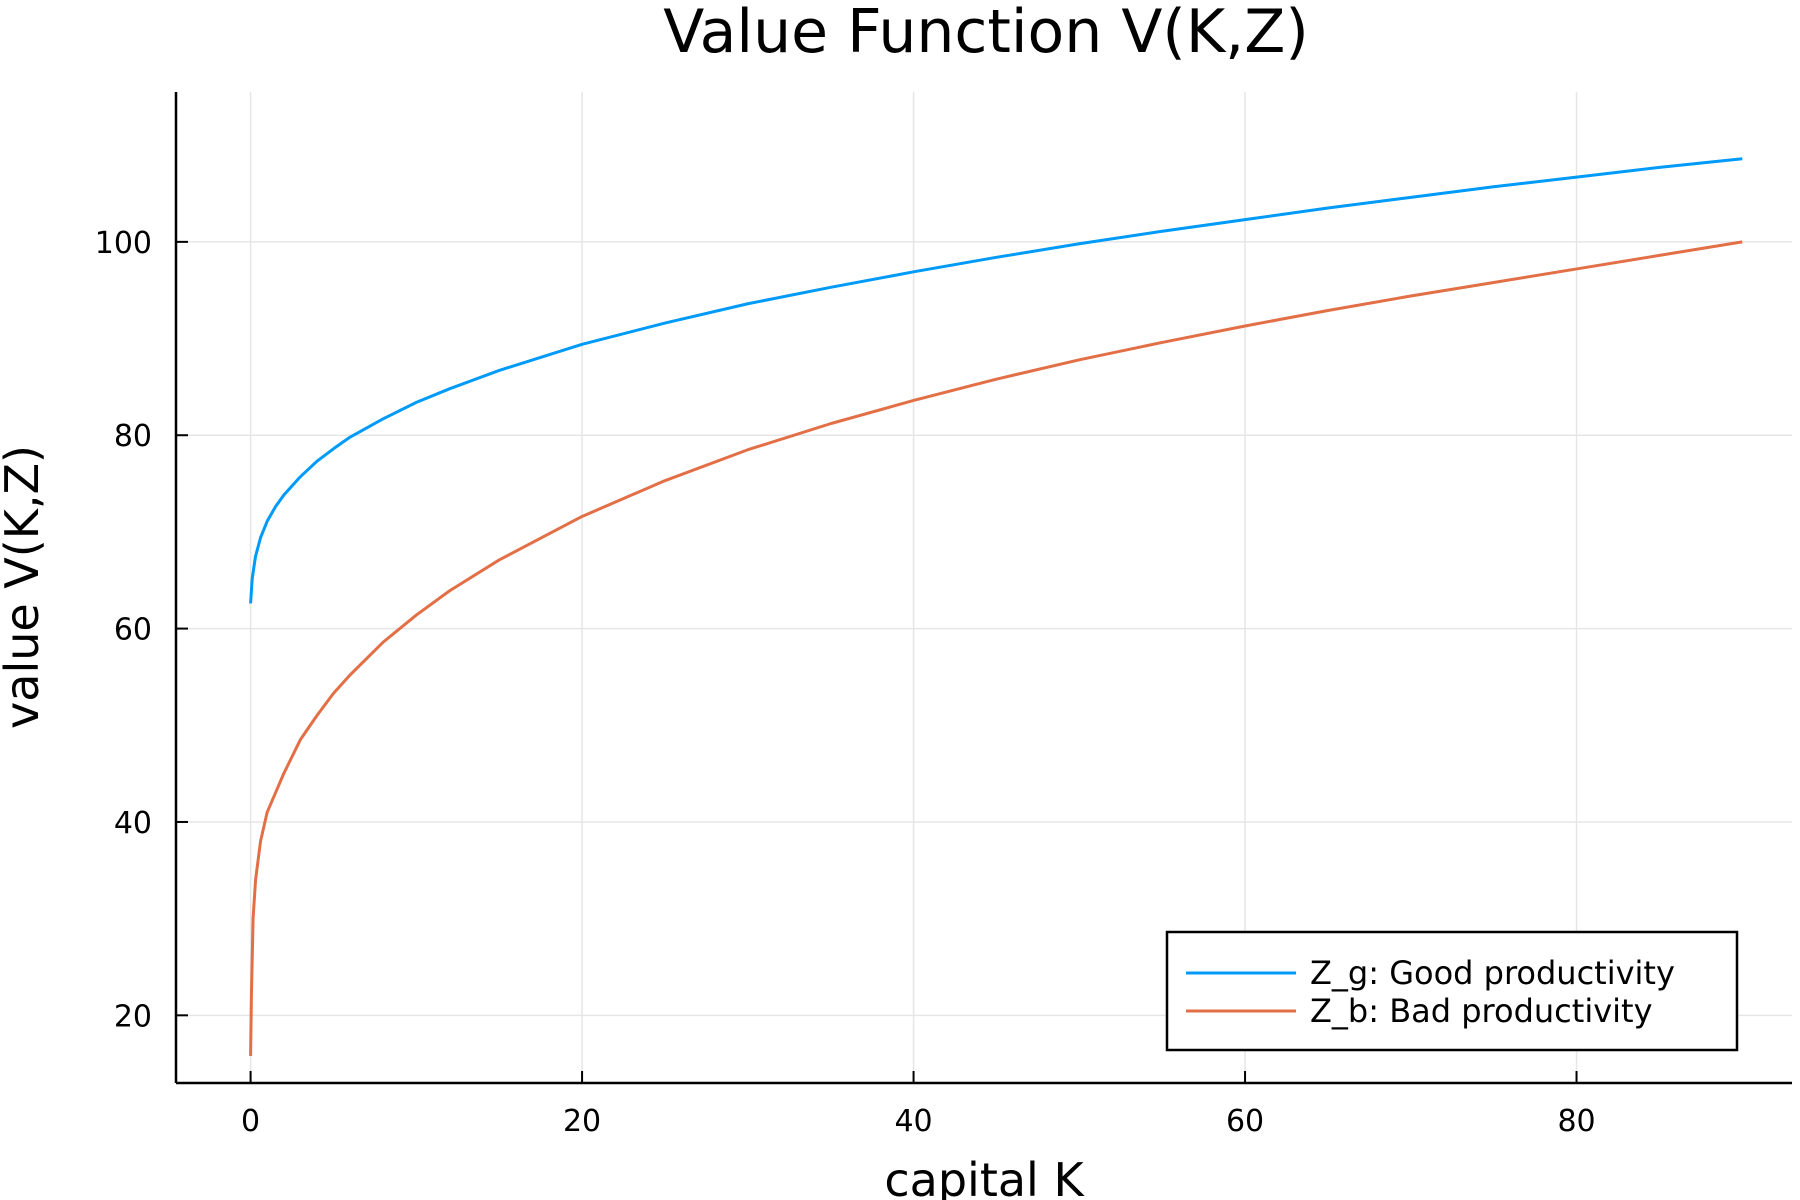 This screenshot has width=1800, height=1200. Describe the element at coordinates (123, 243) in the screenshot. I see `y-tick-label: 100` at that location.